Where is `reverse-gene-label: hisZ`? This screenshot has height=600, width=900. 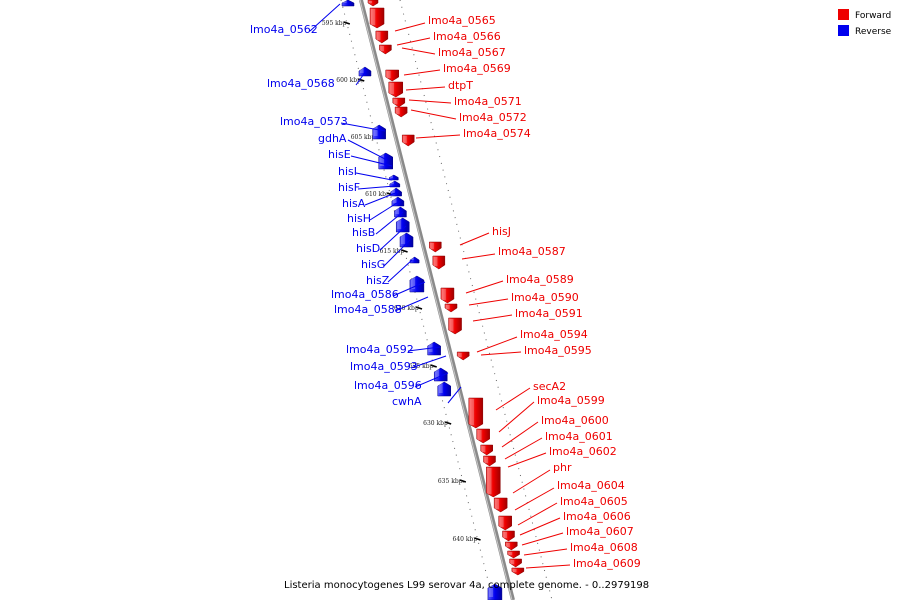
reverse-gene-label: hisZ is located at coordinates (378, 280).